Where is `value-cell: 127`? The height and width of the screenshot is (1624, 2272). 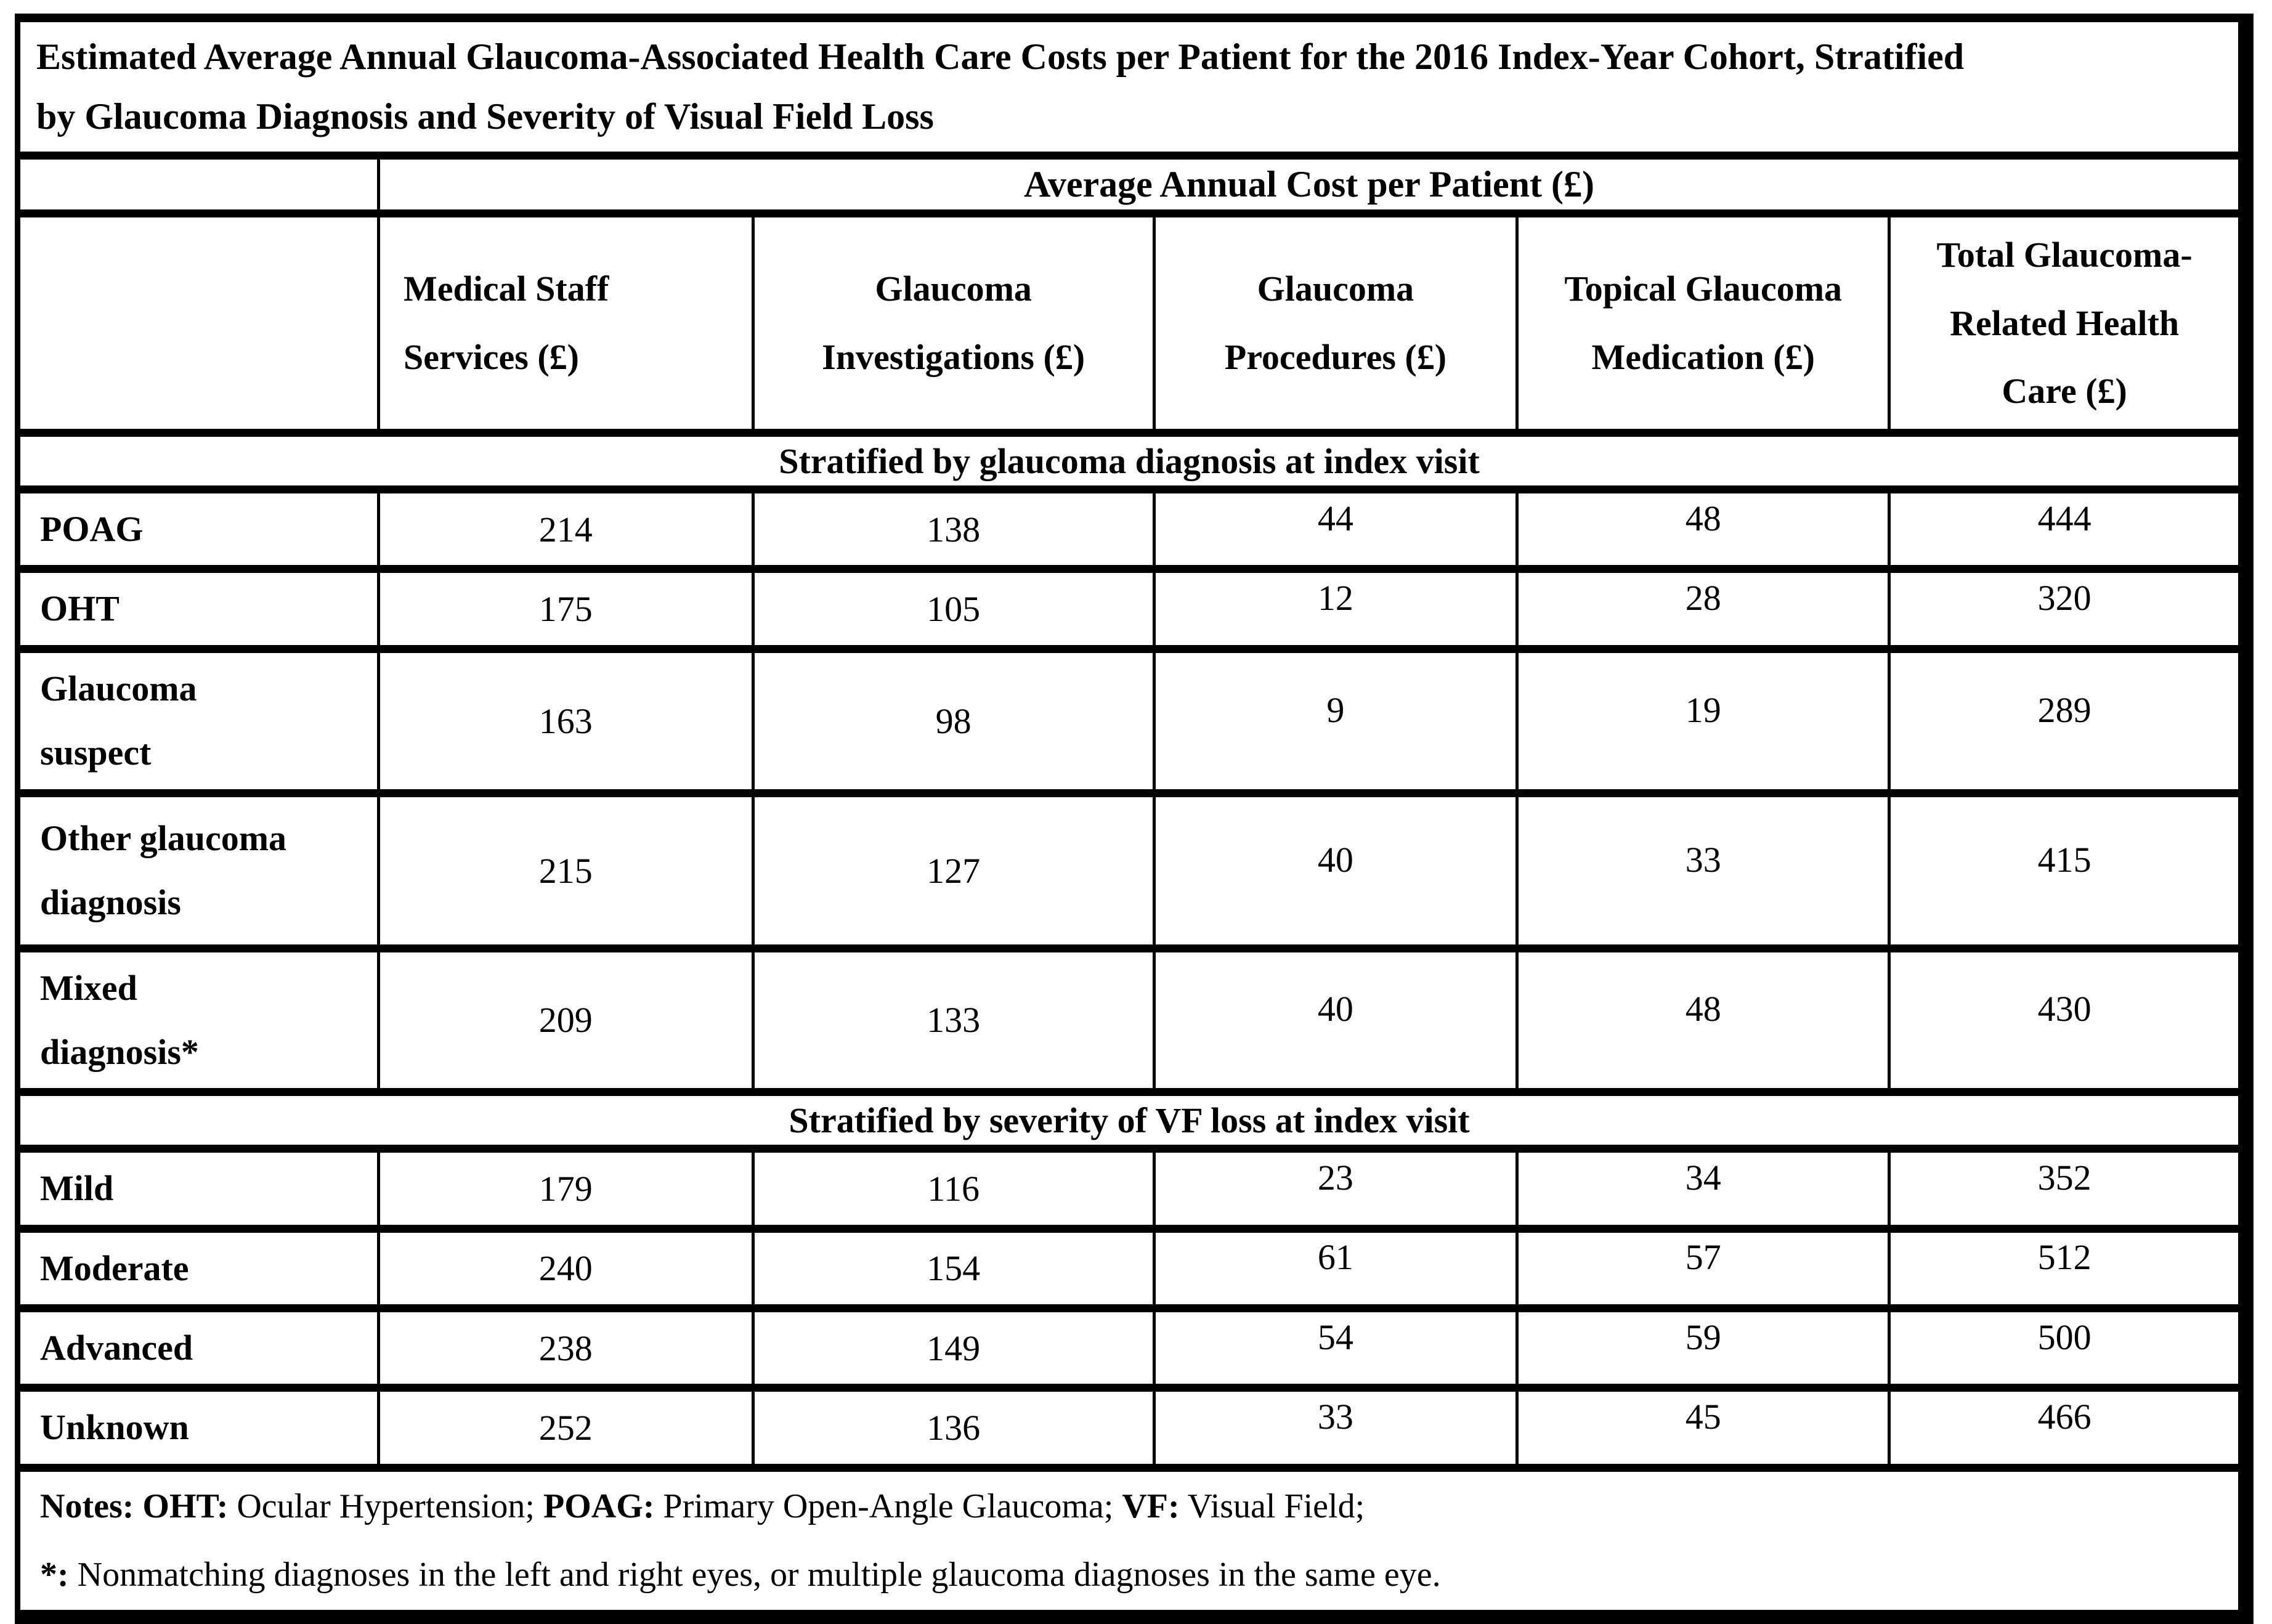
value-cell: 127 is located at coordinates (953, 870).